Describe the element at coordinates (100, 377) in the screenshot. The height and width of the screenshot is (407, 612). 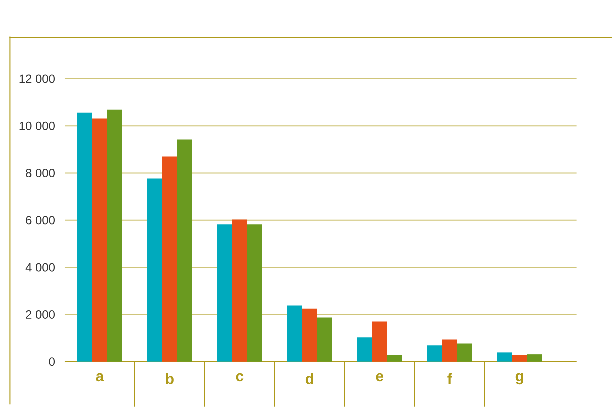
I see `x-tick-label: a` at that location.